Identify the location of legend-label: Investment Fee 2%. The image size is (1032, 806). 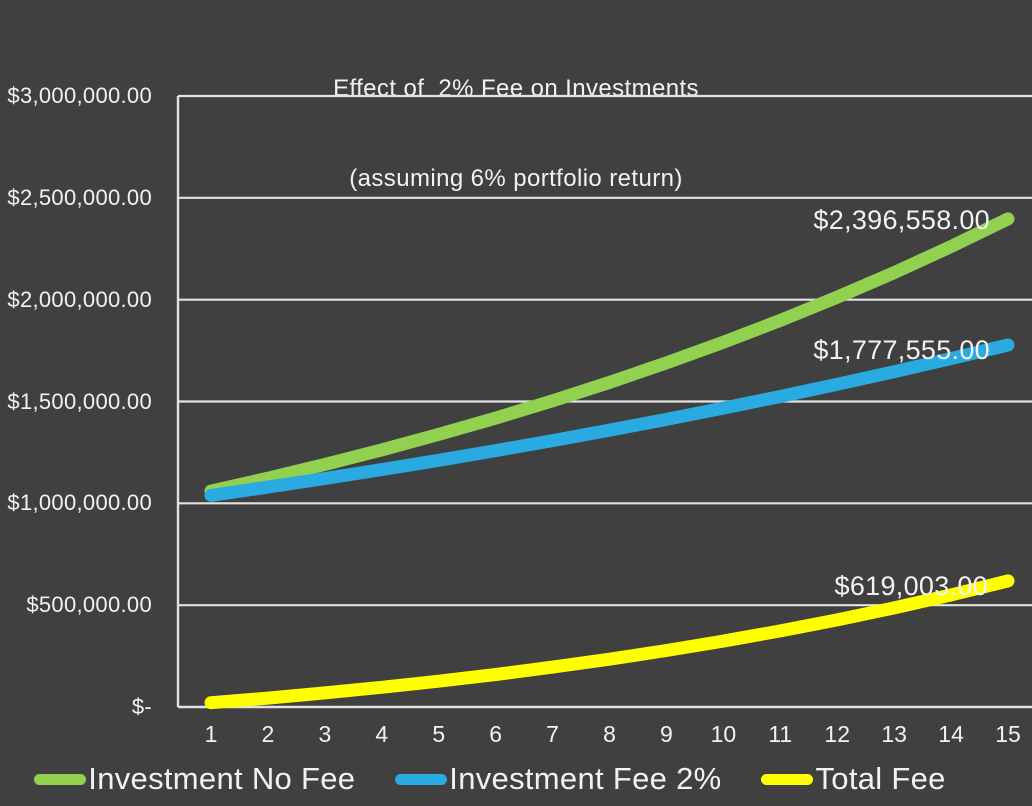
(585, 778).